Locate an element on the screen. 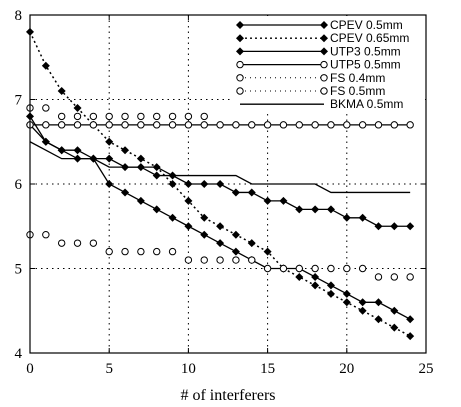 This screenshot has height=407, width=461. series-utp5-0-5mm is located at coordinates (220, 125).